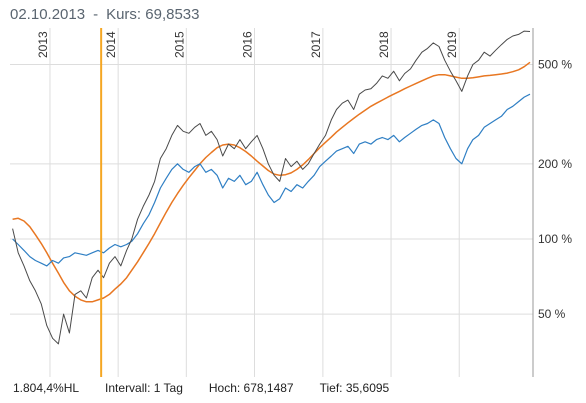  I want to click on y-tick-label-500: 500 %, so click(555, 64).